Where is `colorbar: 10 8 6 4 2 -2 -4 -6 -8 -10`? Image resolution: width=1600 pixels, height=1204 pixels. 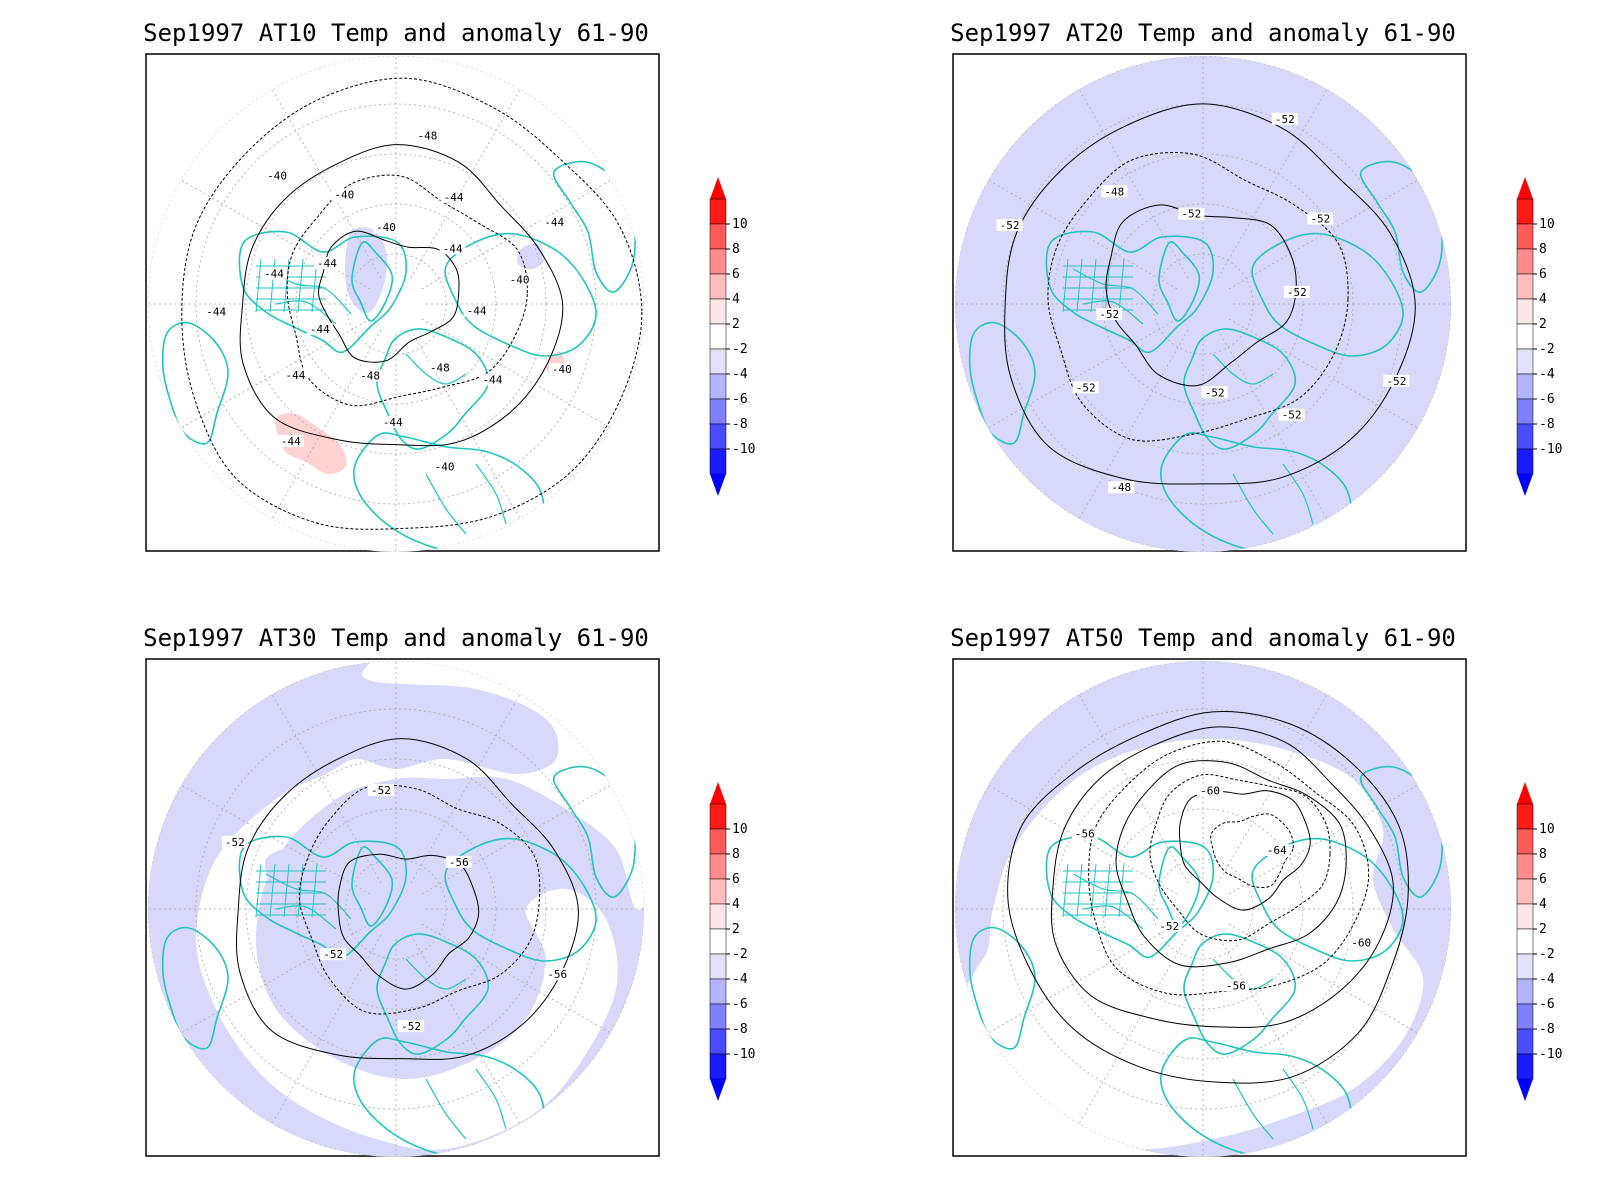 colorbar: 10 8 6 4 2 -2 -4 -6 -8 -10 is located at coordinates (732, 941).